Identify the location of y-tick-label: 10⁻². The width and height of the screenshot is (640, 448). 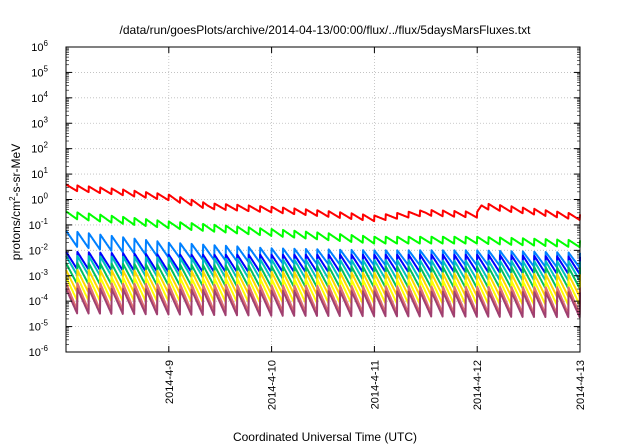
(39, 249).